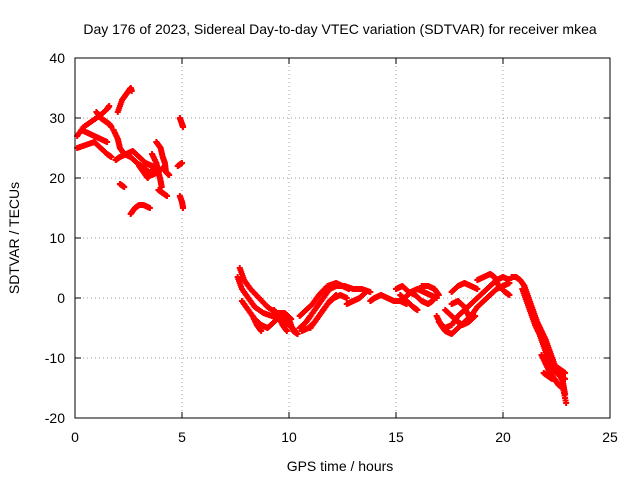 This screenshot has height=480, width=640. What do you see at coordinates (289, 437) in the screenshot?
I see `x-tick-label: 10` at bounding box center [289, 437].